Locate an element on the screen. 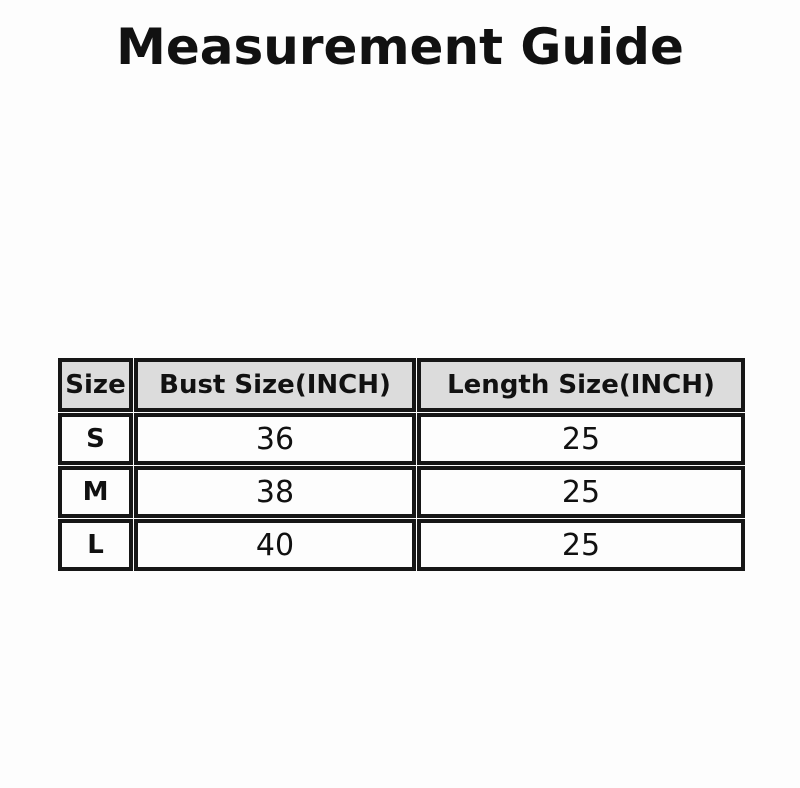 The image size is (800, 788). bust-value: 36 is located at coordinates (275, 439).